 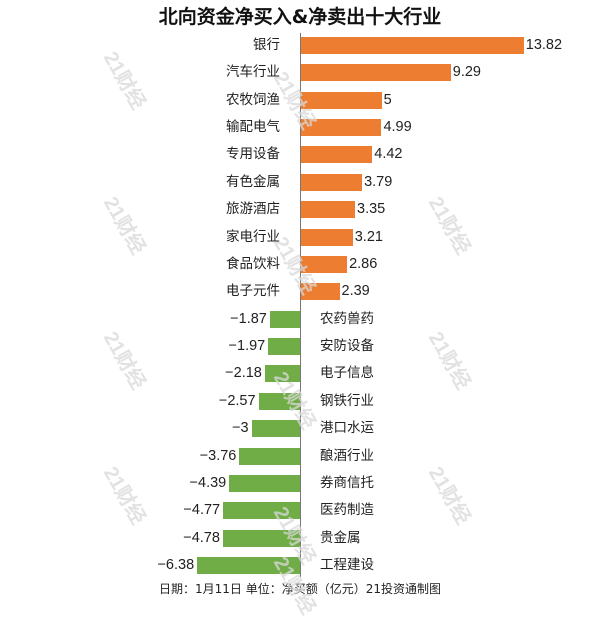 What do you see at coordinates (347, 346) in the screenshot?
I see `category-label: 安防设备` at bounding box center [347, 346].